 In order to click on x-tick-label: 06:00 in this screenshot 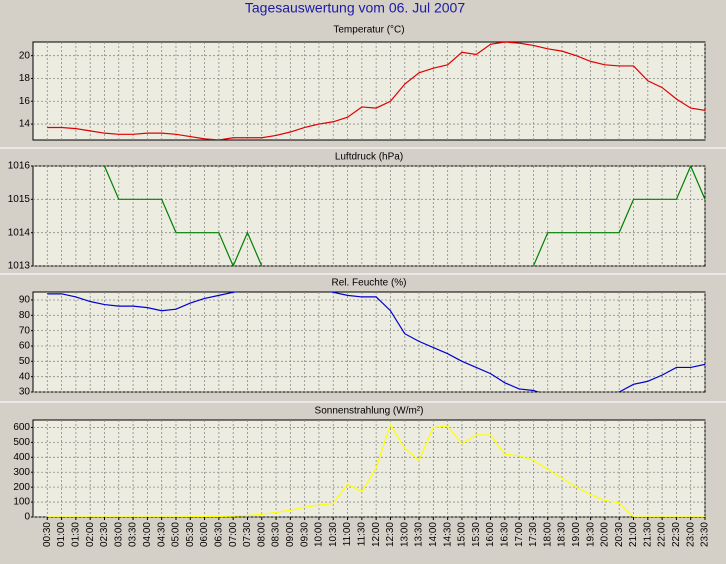, I will do `click(204, 534)`.